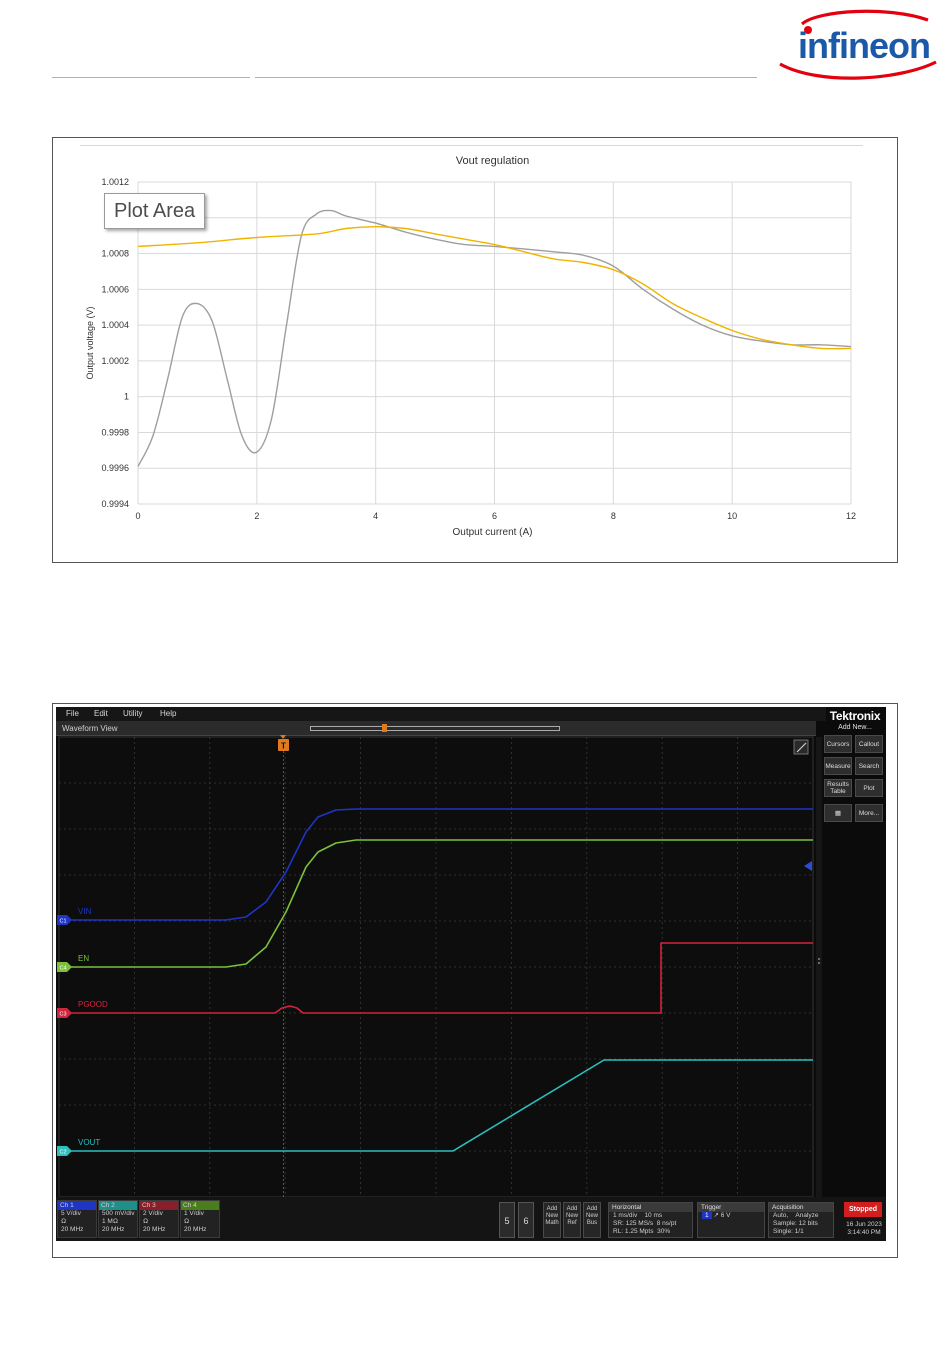 Image resolution: width=950 pixels, height=1360 pixels. What do you see at coordinates (195, 1229) in the screenshot?
I see `channel-4-bandwidth: 20 MHz` at bounding box center [195, 1229].